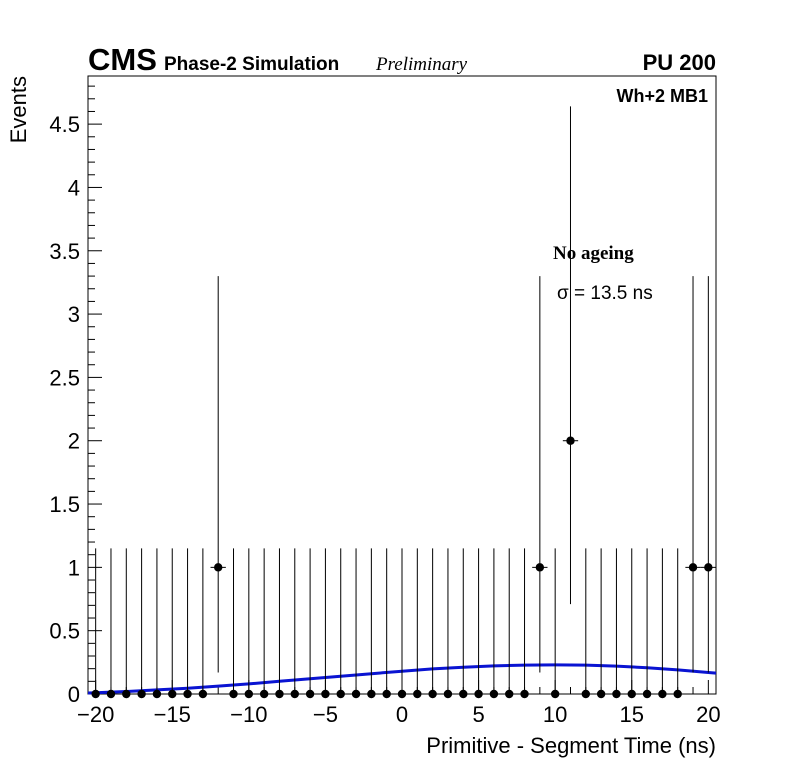 The height and width of the screenshot is (772, 796). I want to click on x-tick-label: −15, so click(172, 714).